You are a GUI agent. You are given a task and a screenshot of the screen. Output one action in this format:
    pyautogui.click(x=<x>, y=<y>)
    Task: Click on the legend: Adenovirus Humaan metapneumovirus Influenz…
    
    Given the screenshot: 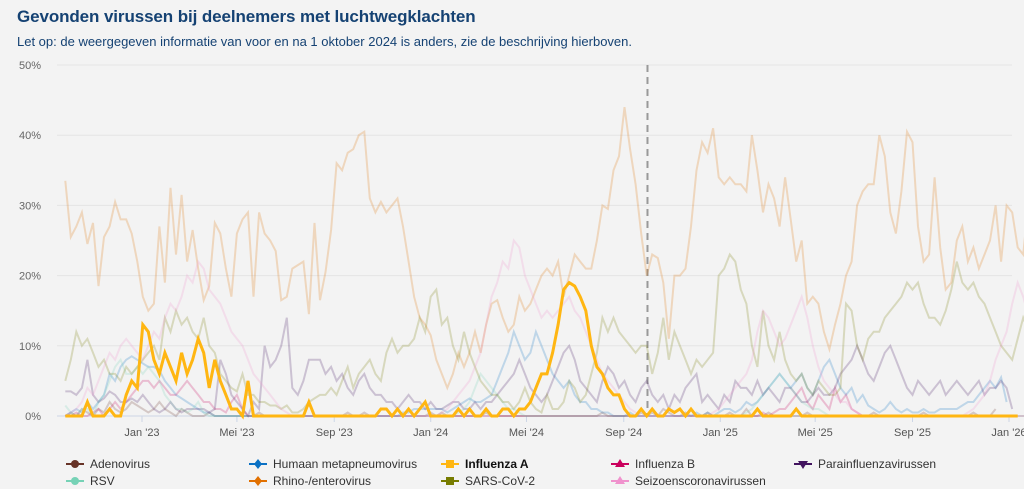 What is the action you would take?
    pyautogui.click(x=541, y=472)
    